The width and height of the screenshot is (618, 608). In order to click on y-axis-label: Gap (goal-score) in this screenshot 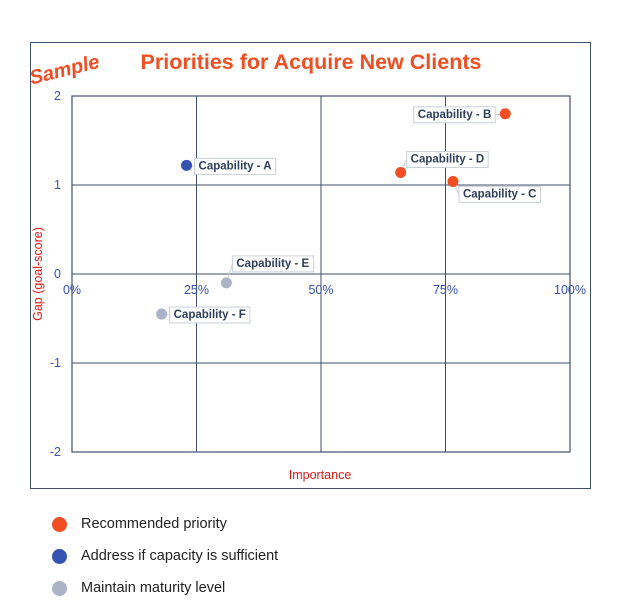, I will do `click(38, 274)`.